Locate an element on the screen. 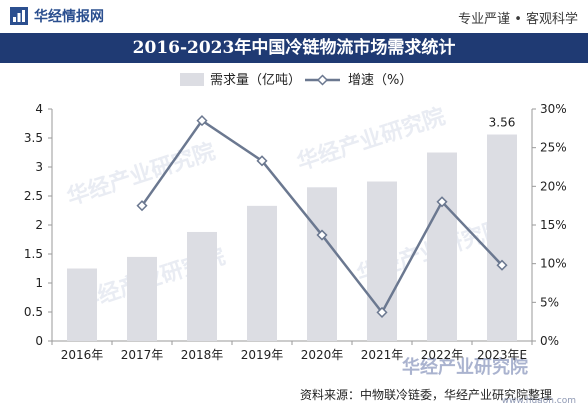 The height and width of the screenshot is (410, 588). y-tick-label: 0 is located at coordinates (39, 341).